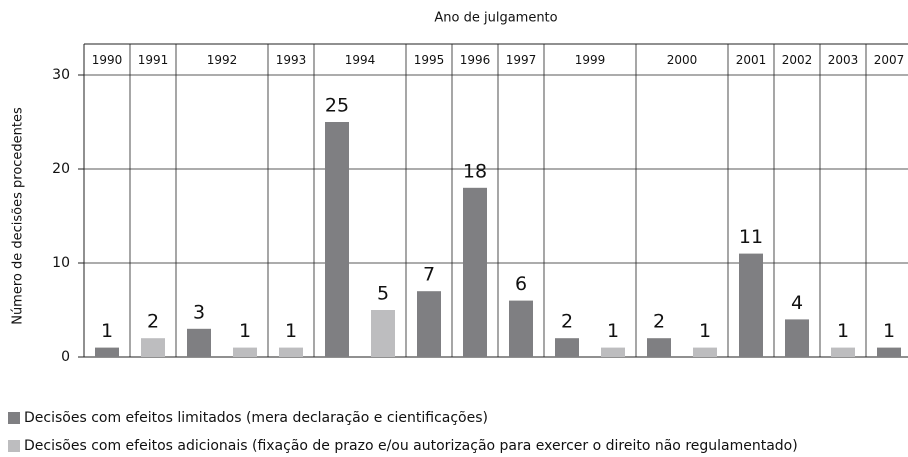  I want to click on x-tick-label: 1999, so click(590, 60).